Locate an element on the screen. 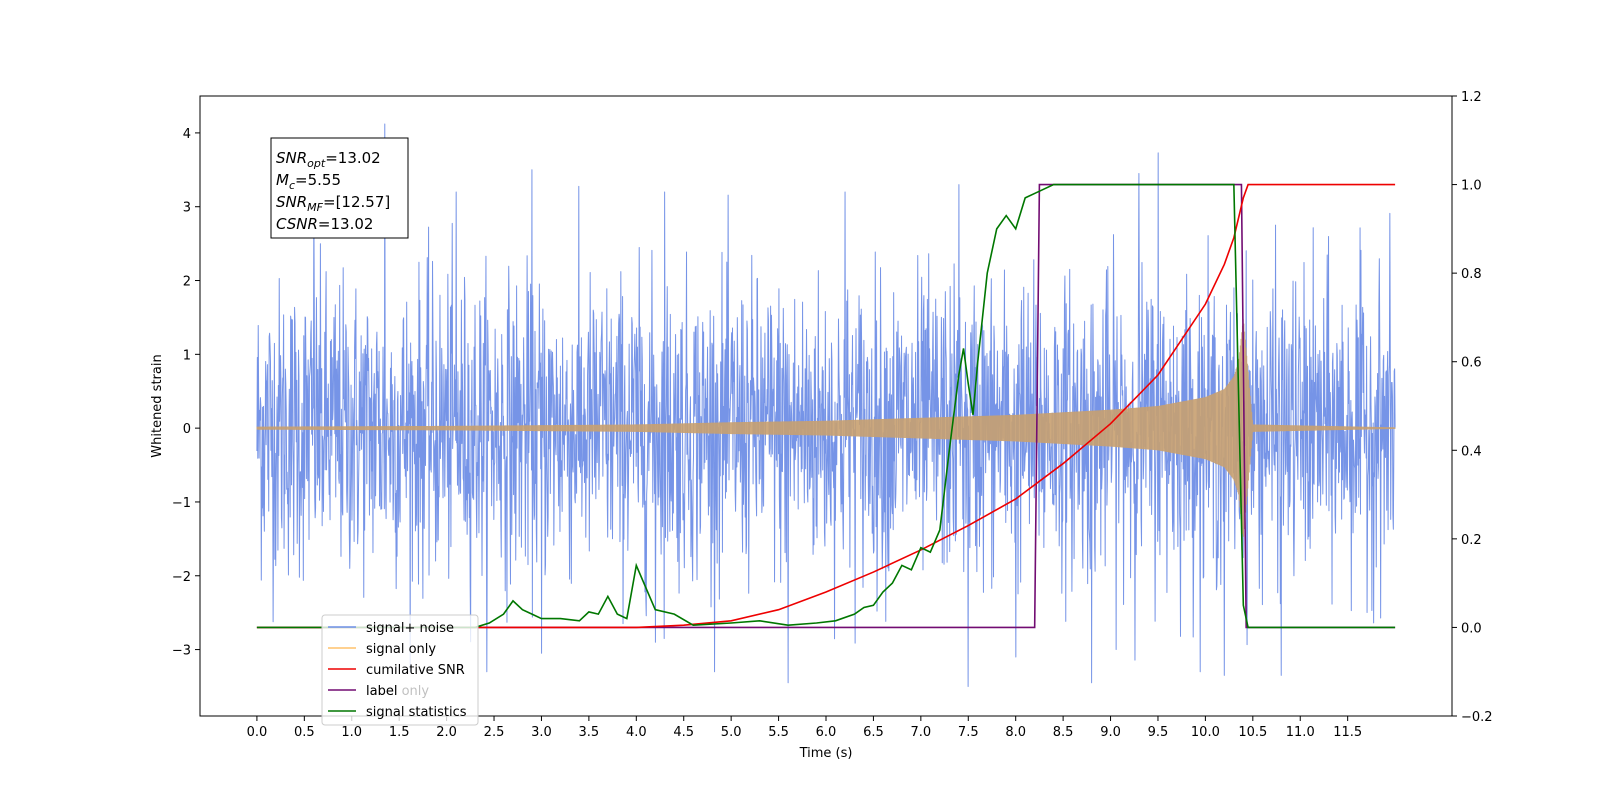 This screenshot has width=1600, height=800. y-right-tick-label: 0.2 is located at coordinates (1471, 540).